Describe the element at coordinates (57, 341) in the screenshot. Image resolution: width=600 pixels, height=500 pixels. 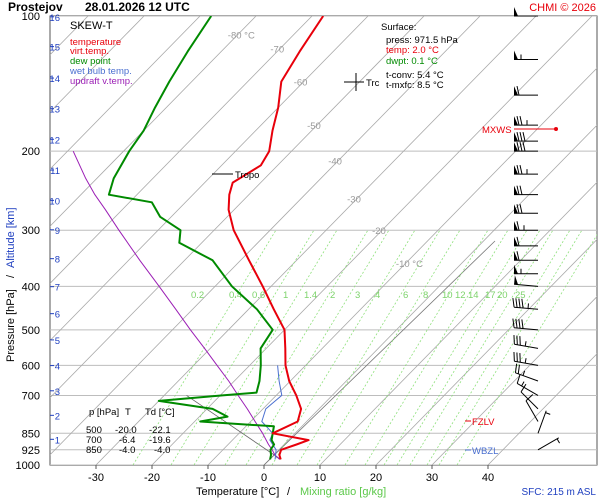
I see `altitude-tick-label: 5` at that location.